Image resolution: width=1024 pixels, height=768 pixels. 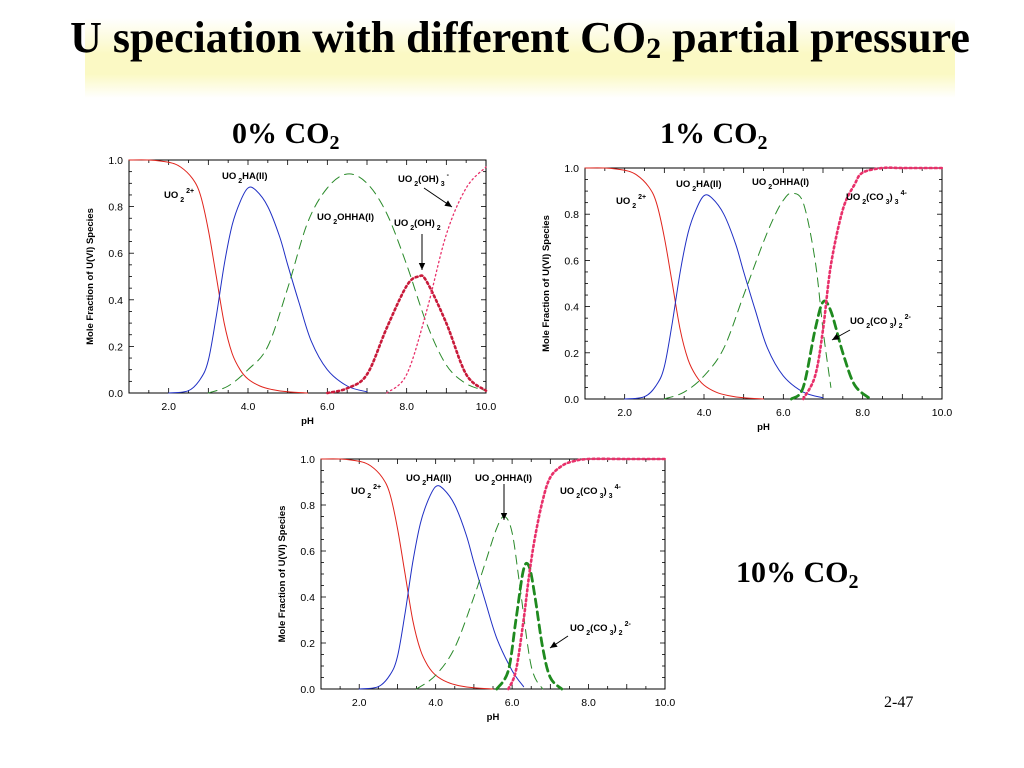 I want to click on series-label-uo2-oh-2: UO 2(OH) 2, so click(x=417, y=225).